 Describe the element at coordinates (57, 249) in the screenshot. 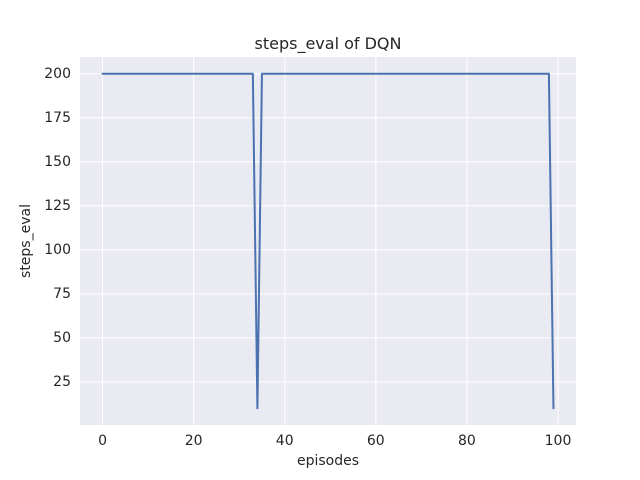

I see `y-tick-label: 100` at that location.